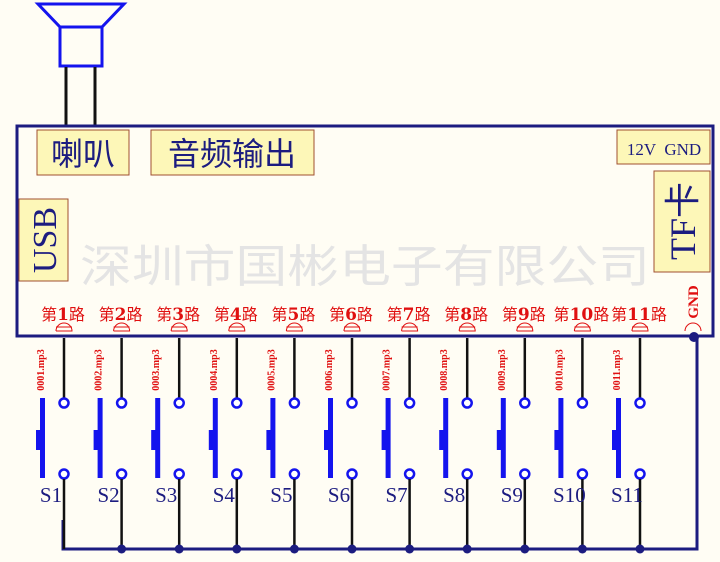 The image size is (720, 562). I want to click on switch-label: S3, so click(166, 495).